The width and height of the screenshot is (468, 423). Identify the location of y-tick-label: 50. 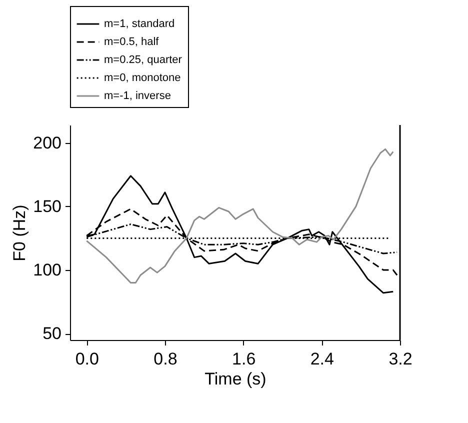
(52, 334).